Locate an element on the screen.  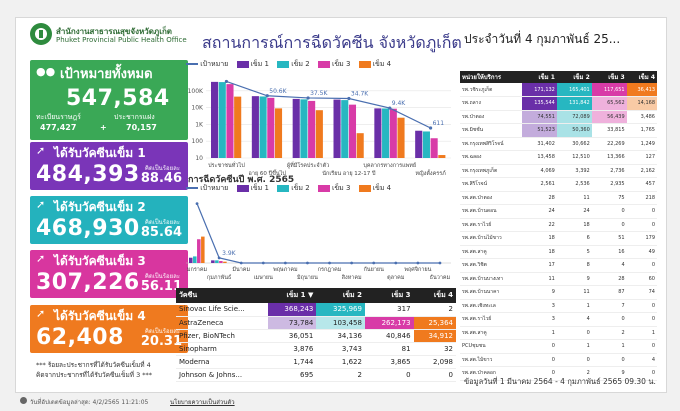
org-name-th: สำนักงานสาธารณสุขจังหวัดภูเก็ต is located at coordinates (114, 31).